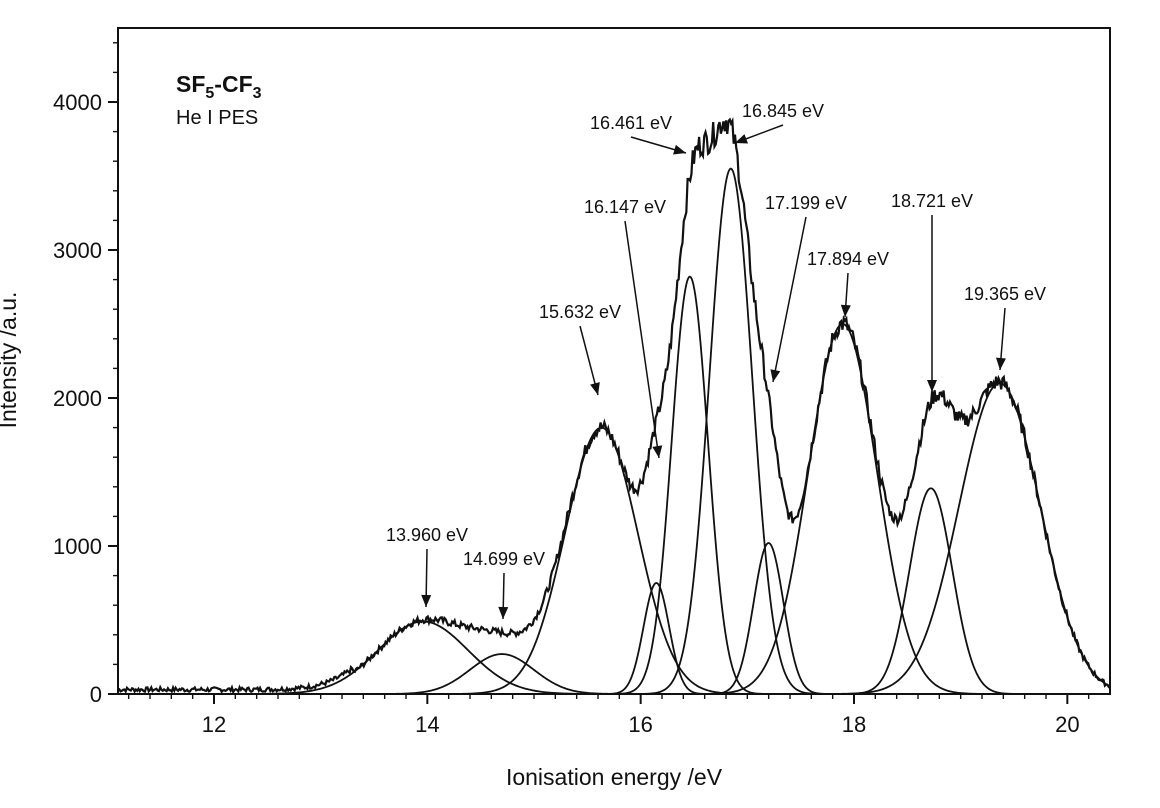 This screenshot has width=1160, height=808. What do you see at coordinates (217, 118) in the screenshot?
I see `inset-subtitle: He I PES` at bounding box center [217, 118].